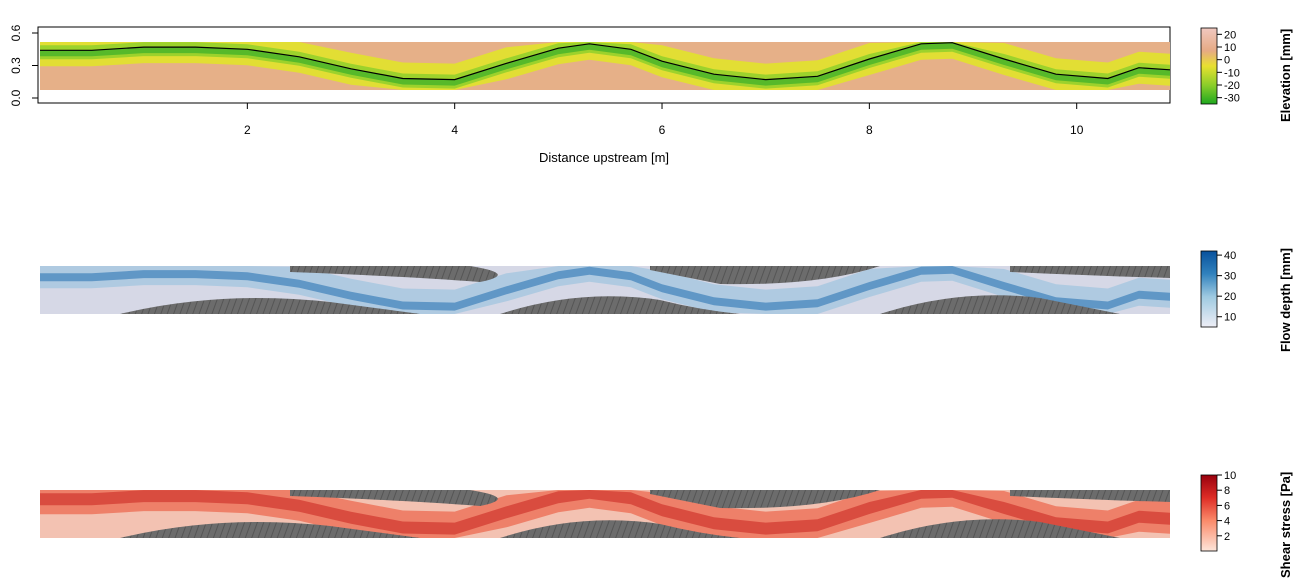  I want to click on y-tick-label: 0.0, so click(16, 97).